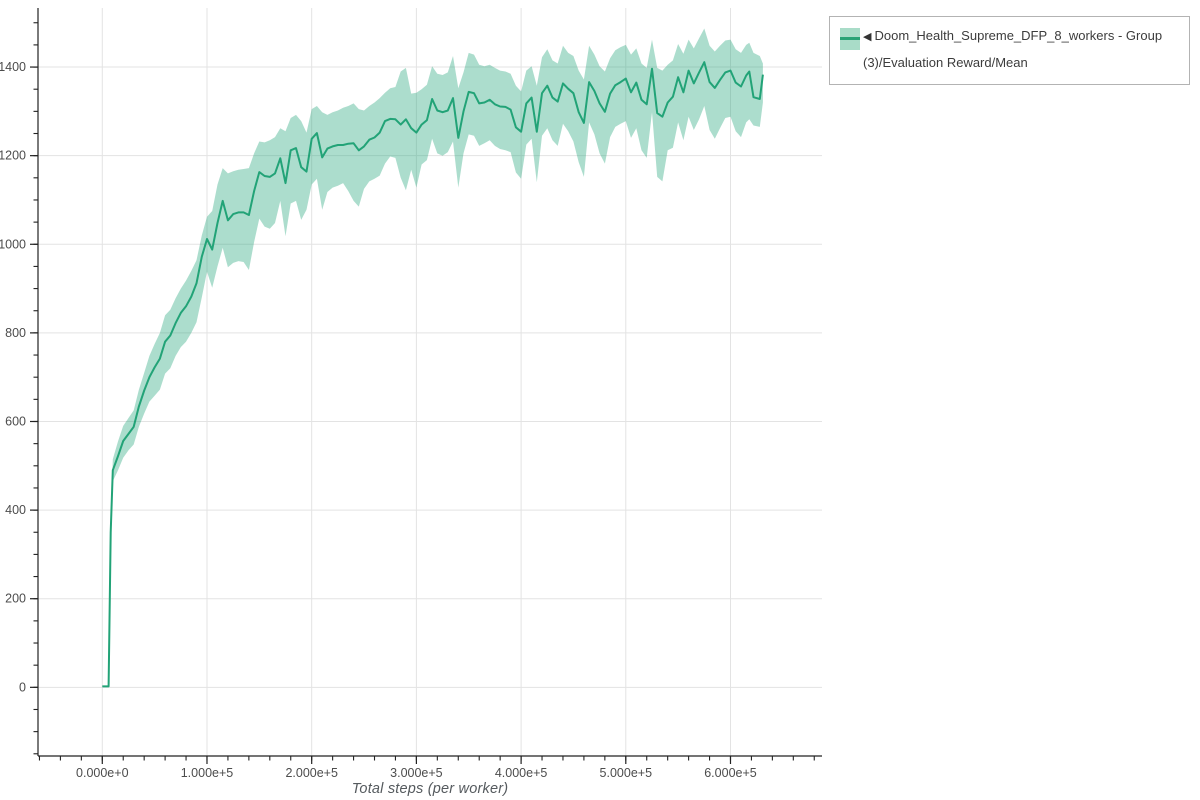 Image resolution: width=1200 pixels, height=800 pixels. I want to click on x-tick-label: 1.000e+5, so click(207, 773).